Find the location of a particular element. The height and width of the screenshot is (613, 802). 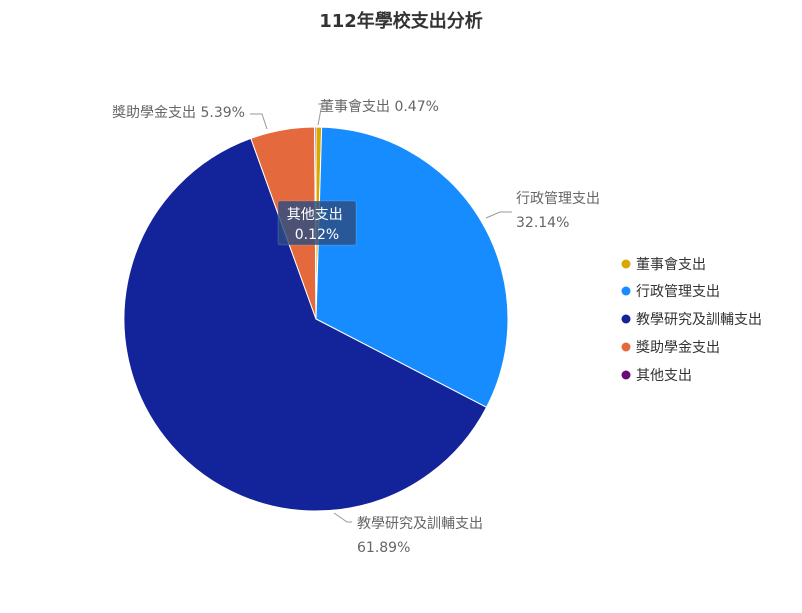

legend-item-board: 董事會支出 is located at coordinates (664, 265).